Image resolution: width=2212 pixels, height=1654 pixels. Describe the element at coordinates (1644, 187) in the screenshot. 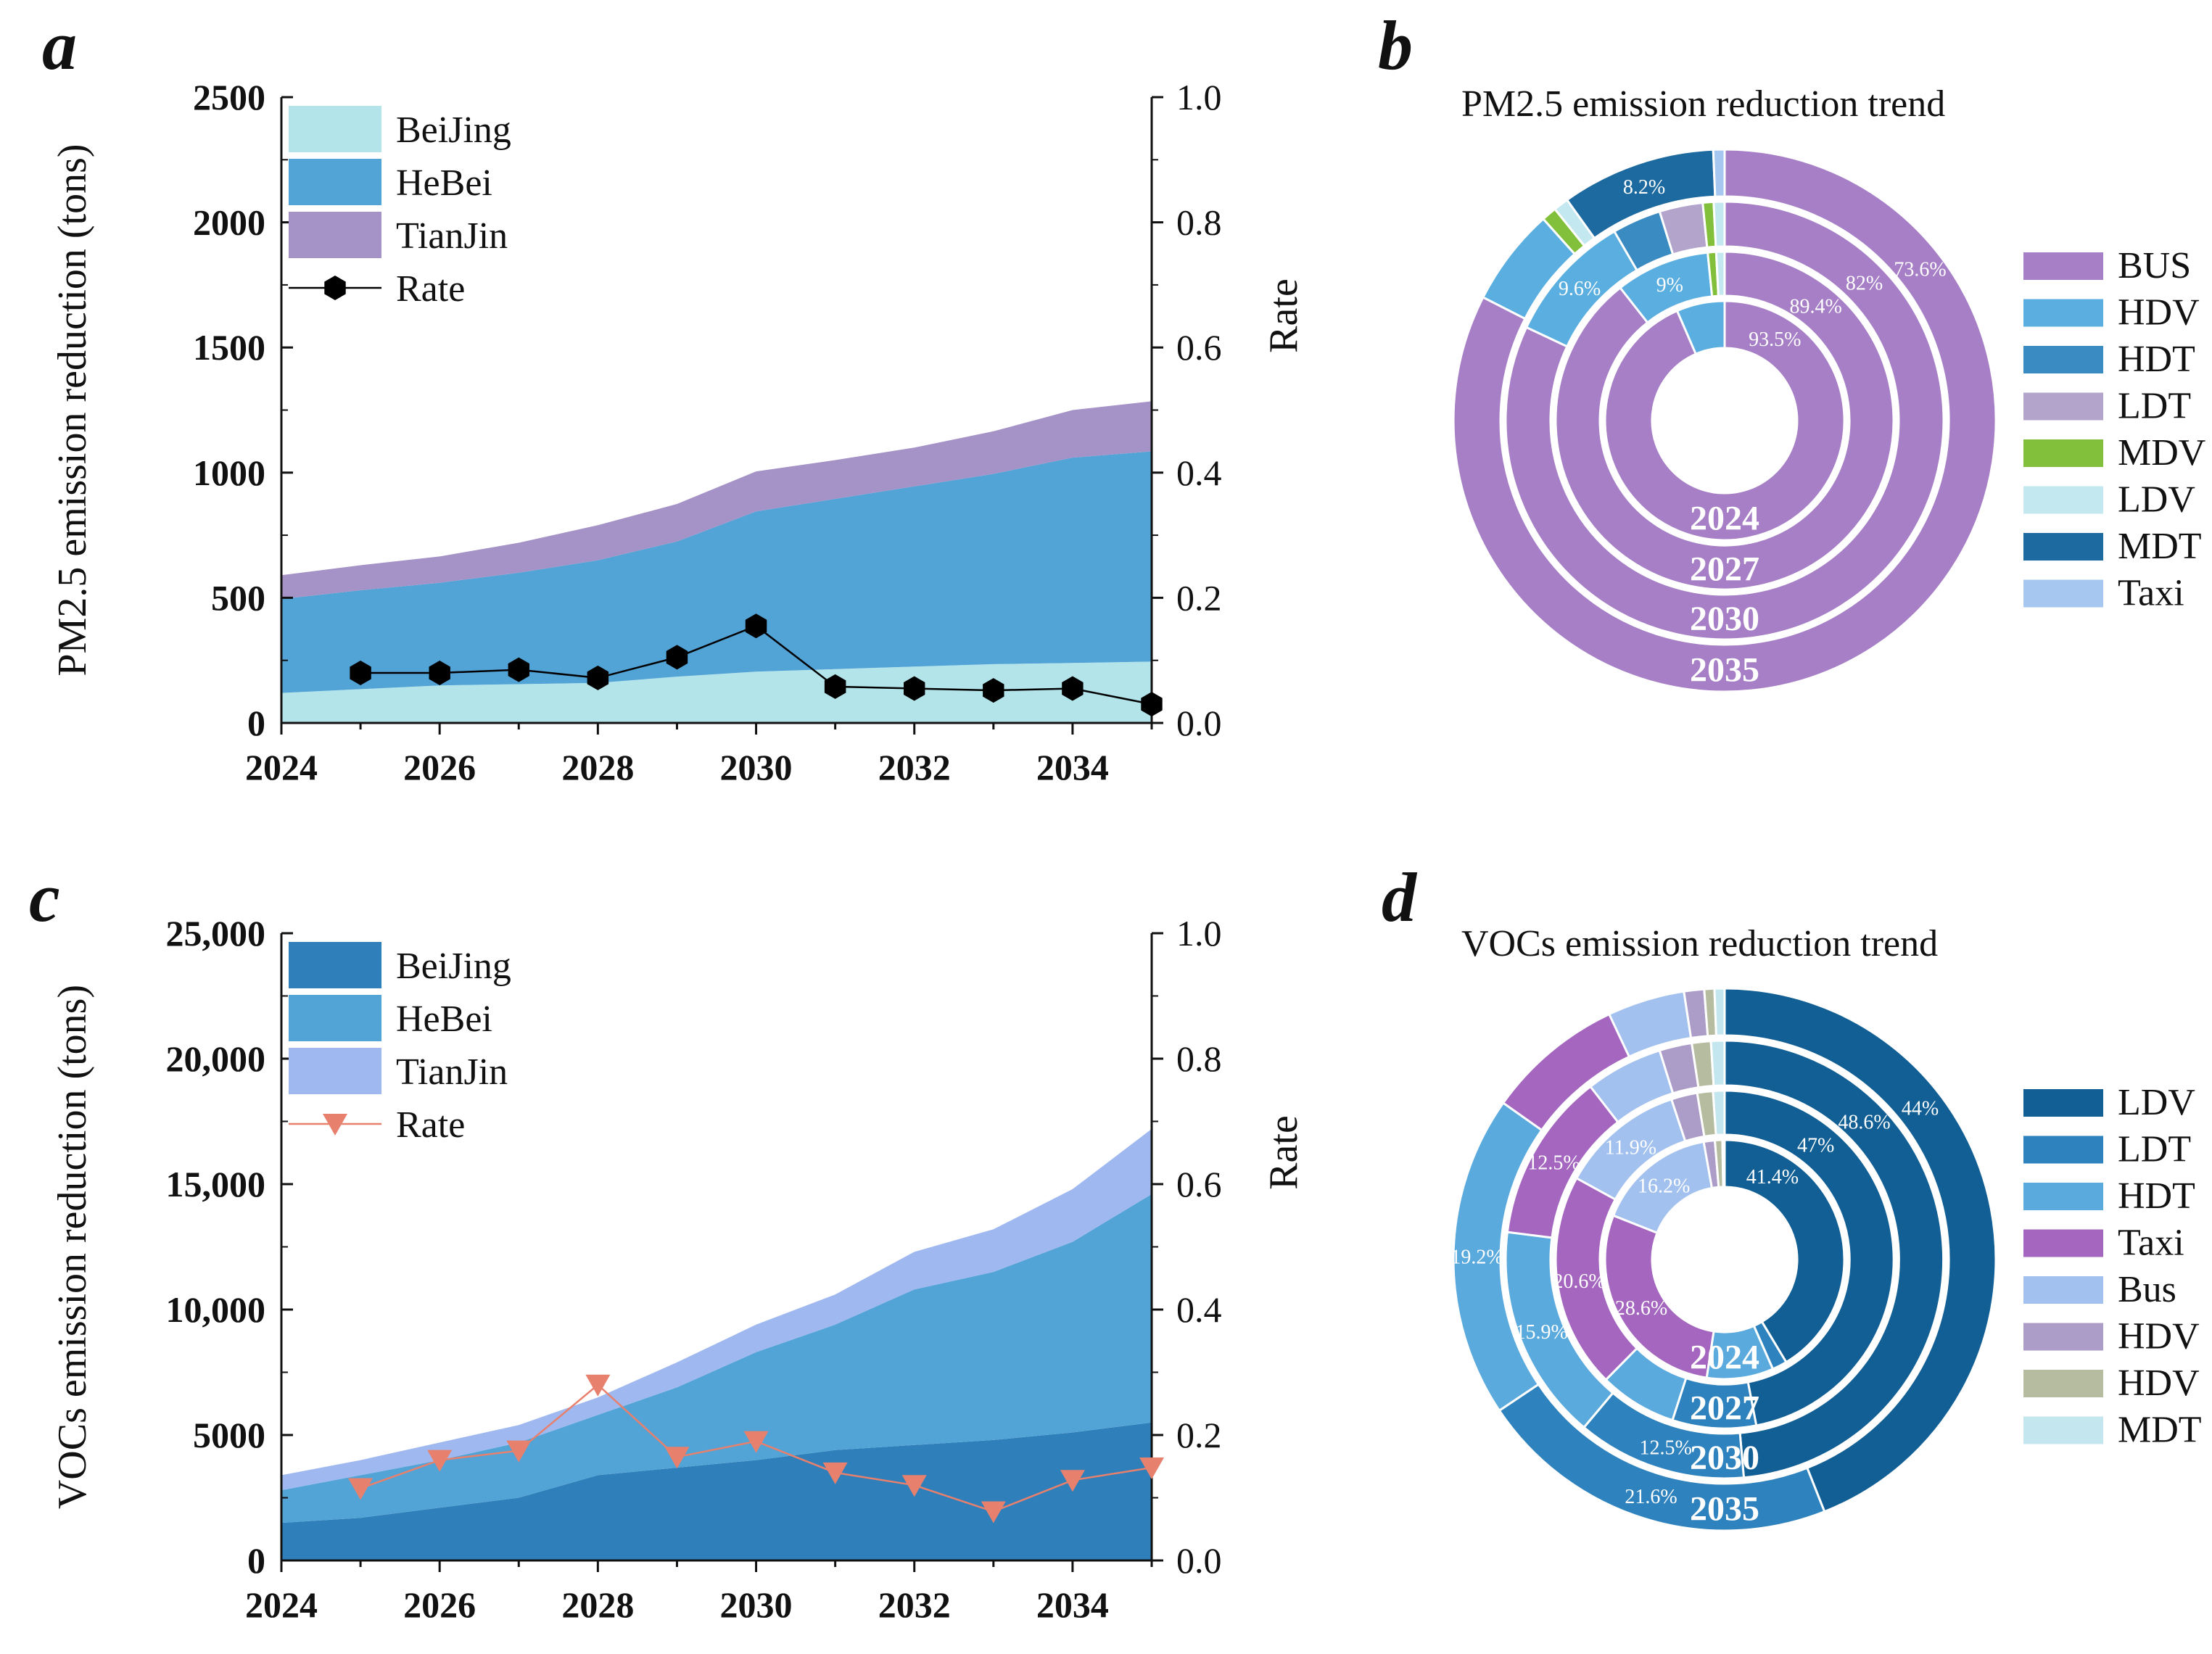

I see `percent-label: 8.2%` at that location.